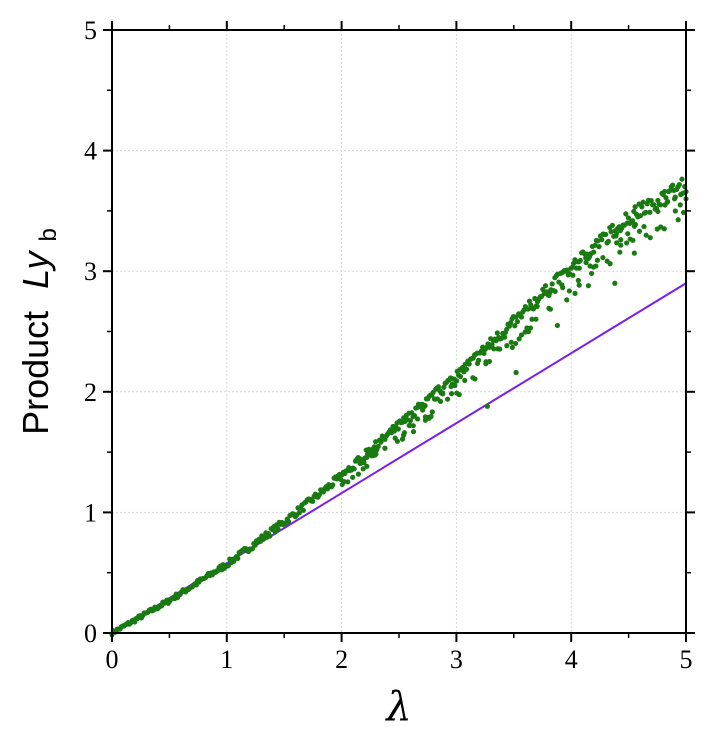 The height and width of the screenshot is (735, 709). What do you see at coordinates (48, 234) in the screenshot?
I see `y-axis-label-subscript: b` at bounding box center [48, 234].